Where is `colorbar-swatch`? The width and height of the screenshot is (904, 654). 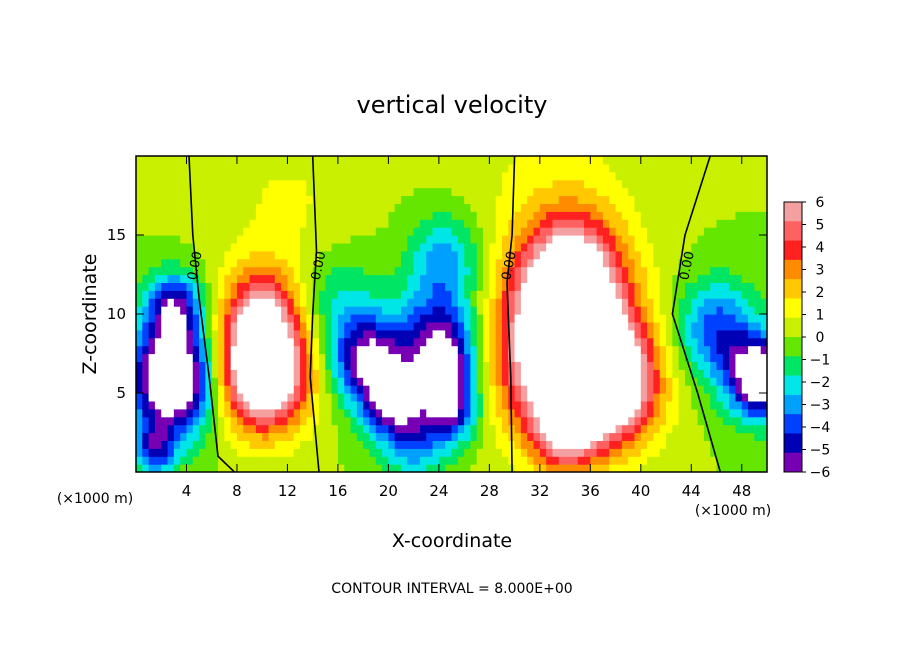 colorbar-swatch is located at coordinates (793, 231).